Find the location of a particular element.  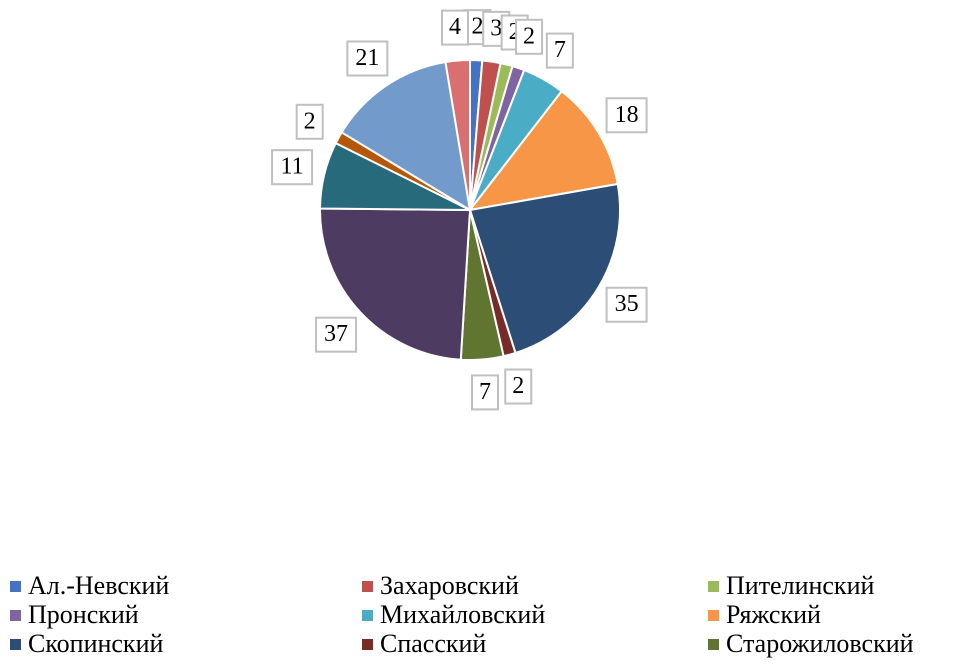

data-label: 35 is located at coordinates (627, 304).